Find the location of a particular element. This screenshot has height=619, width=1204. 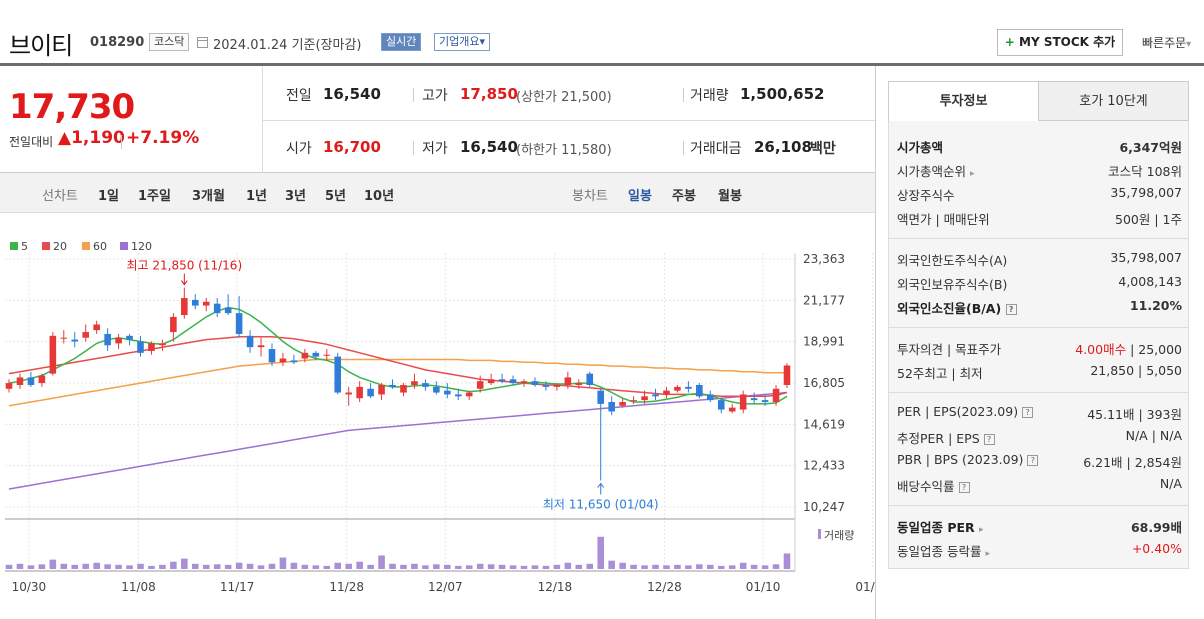

open-price: 16,700 is located at coordinates (352, 147).